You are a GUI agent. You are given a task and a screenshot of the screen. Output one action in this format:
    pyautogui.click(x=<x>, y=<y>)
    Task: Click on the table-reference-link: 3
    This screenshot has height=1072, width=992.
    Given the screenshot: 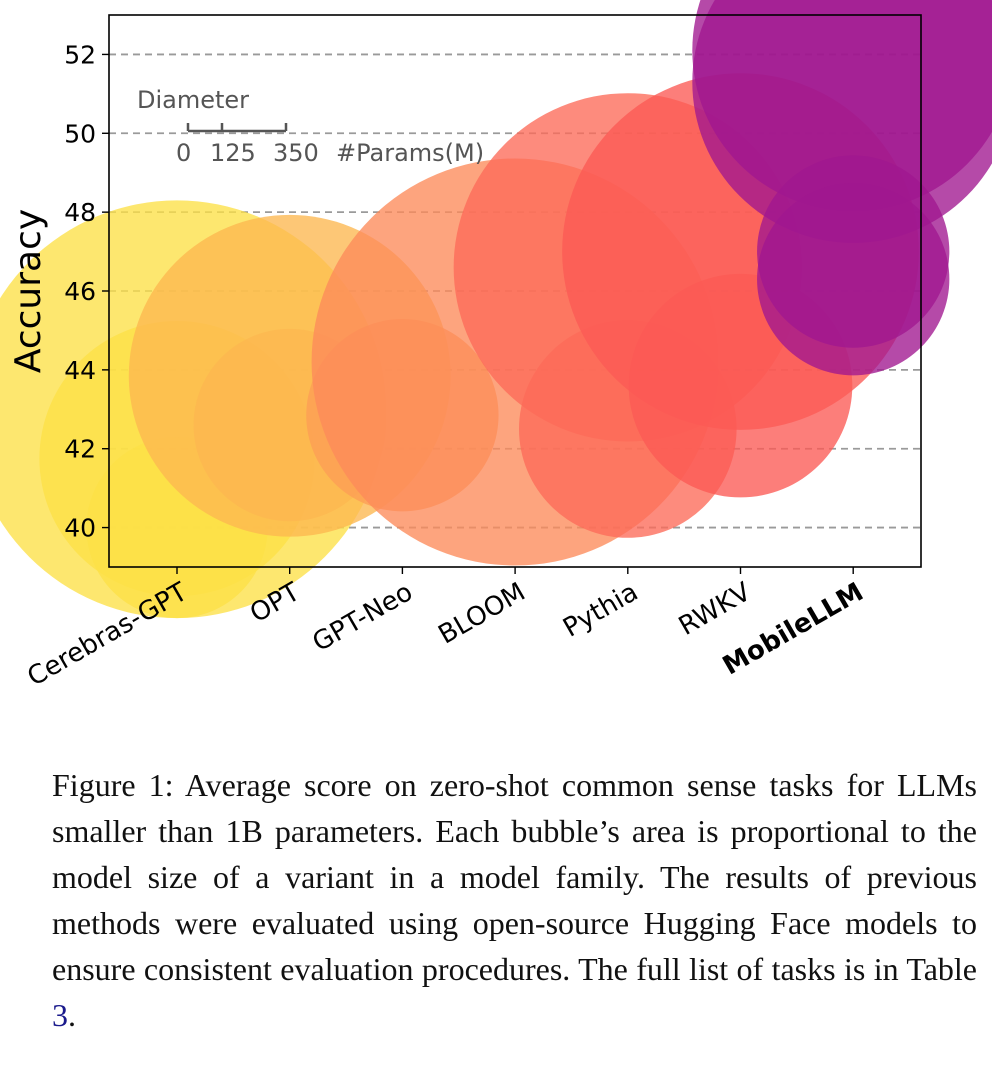 What is the action you would take?
    pyautogui.click(x=60, y=1015)
    